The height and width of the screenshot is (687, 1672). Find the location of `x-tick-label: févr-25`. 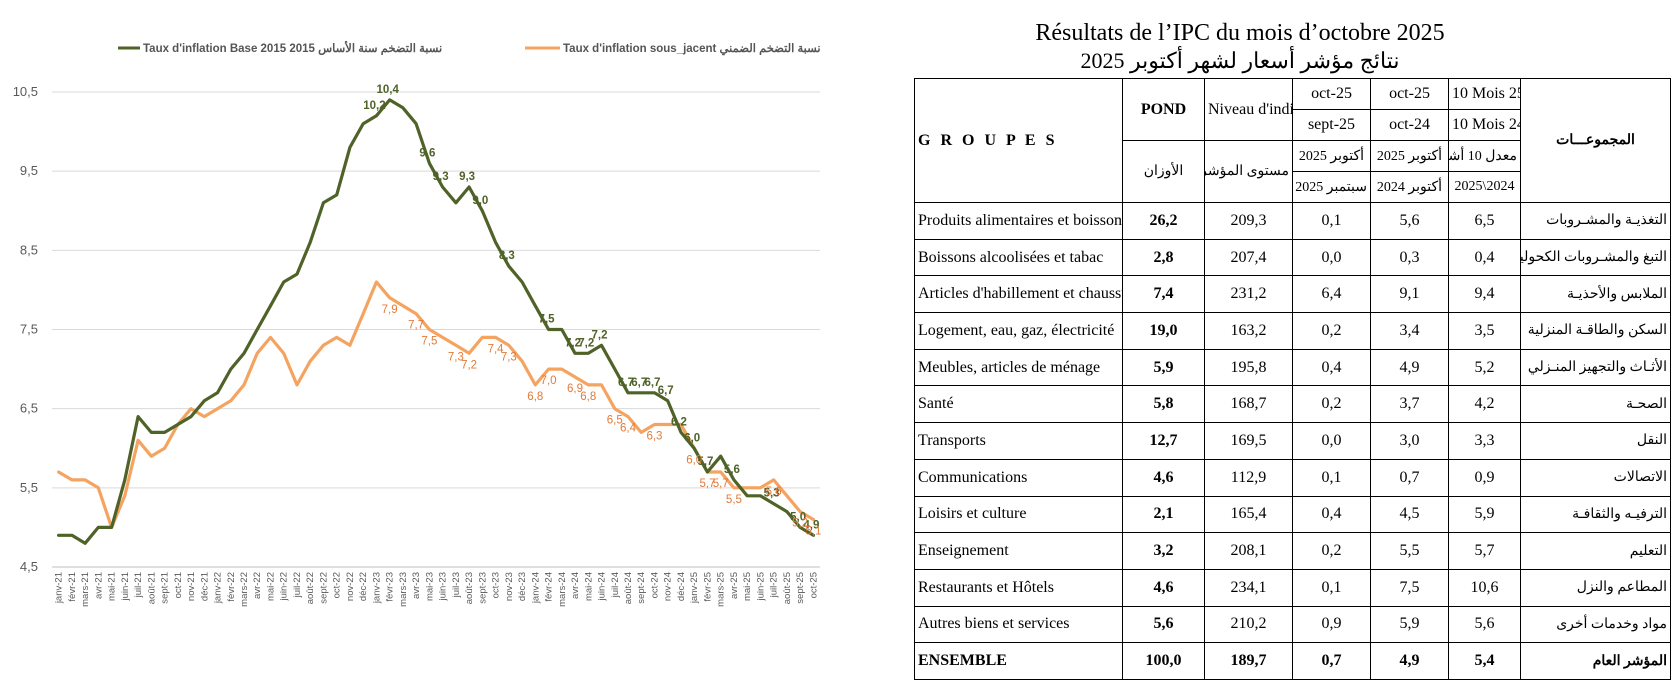

x-tick-label: févr-25 is located at coordinates (707, 587).